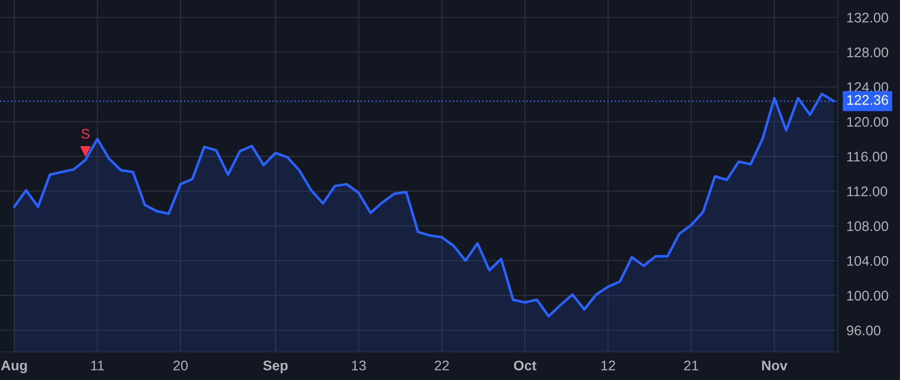 The width and height of the screenshot is (900, 380). What do you see at coordinates (867, 191) in the screenshot?
I see `y-tick-label: 112.00` at bounding box center [867, 191].